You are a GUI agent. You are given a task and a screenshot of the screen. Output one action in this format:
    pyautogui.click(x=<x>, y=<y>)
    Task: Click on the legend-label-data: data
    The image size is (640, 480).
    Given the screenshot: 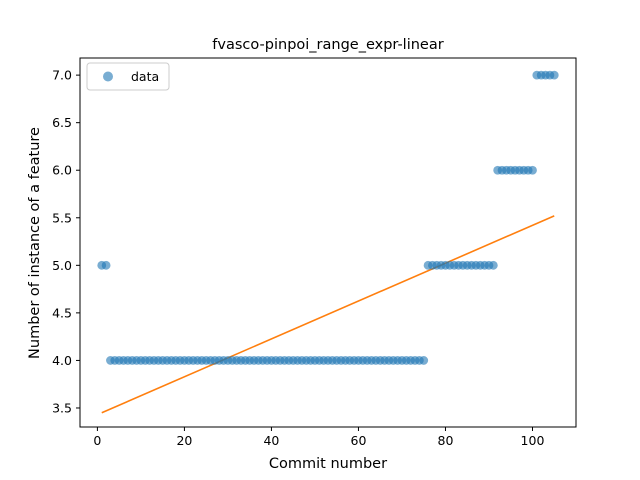 What is the action you would take?
    pyautogui.click(x=145, y=76)
    